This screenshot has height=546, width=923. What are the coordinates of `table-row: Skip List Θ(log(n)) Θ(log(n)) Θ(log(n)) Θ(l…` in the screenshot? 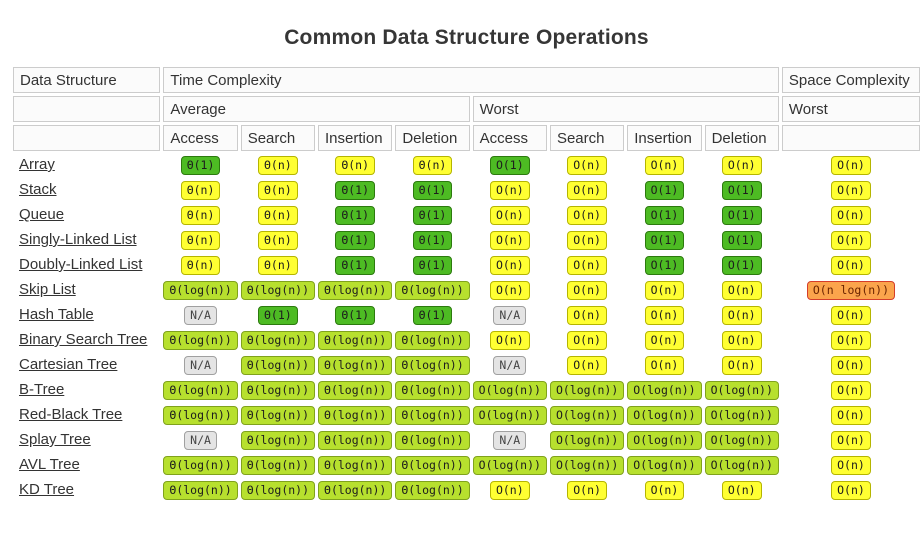 It's located at (466, 290).